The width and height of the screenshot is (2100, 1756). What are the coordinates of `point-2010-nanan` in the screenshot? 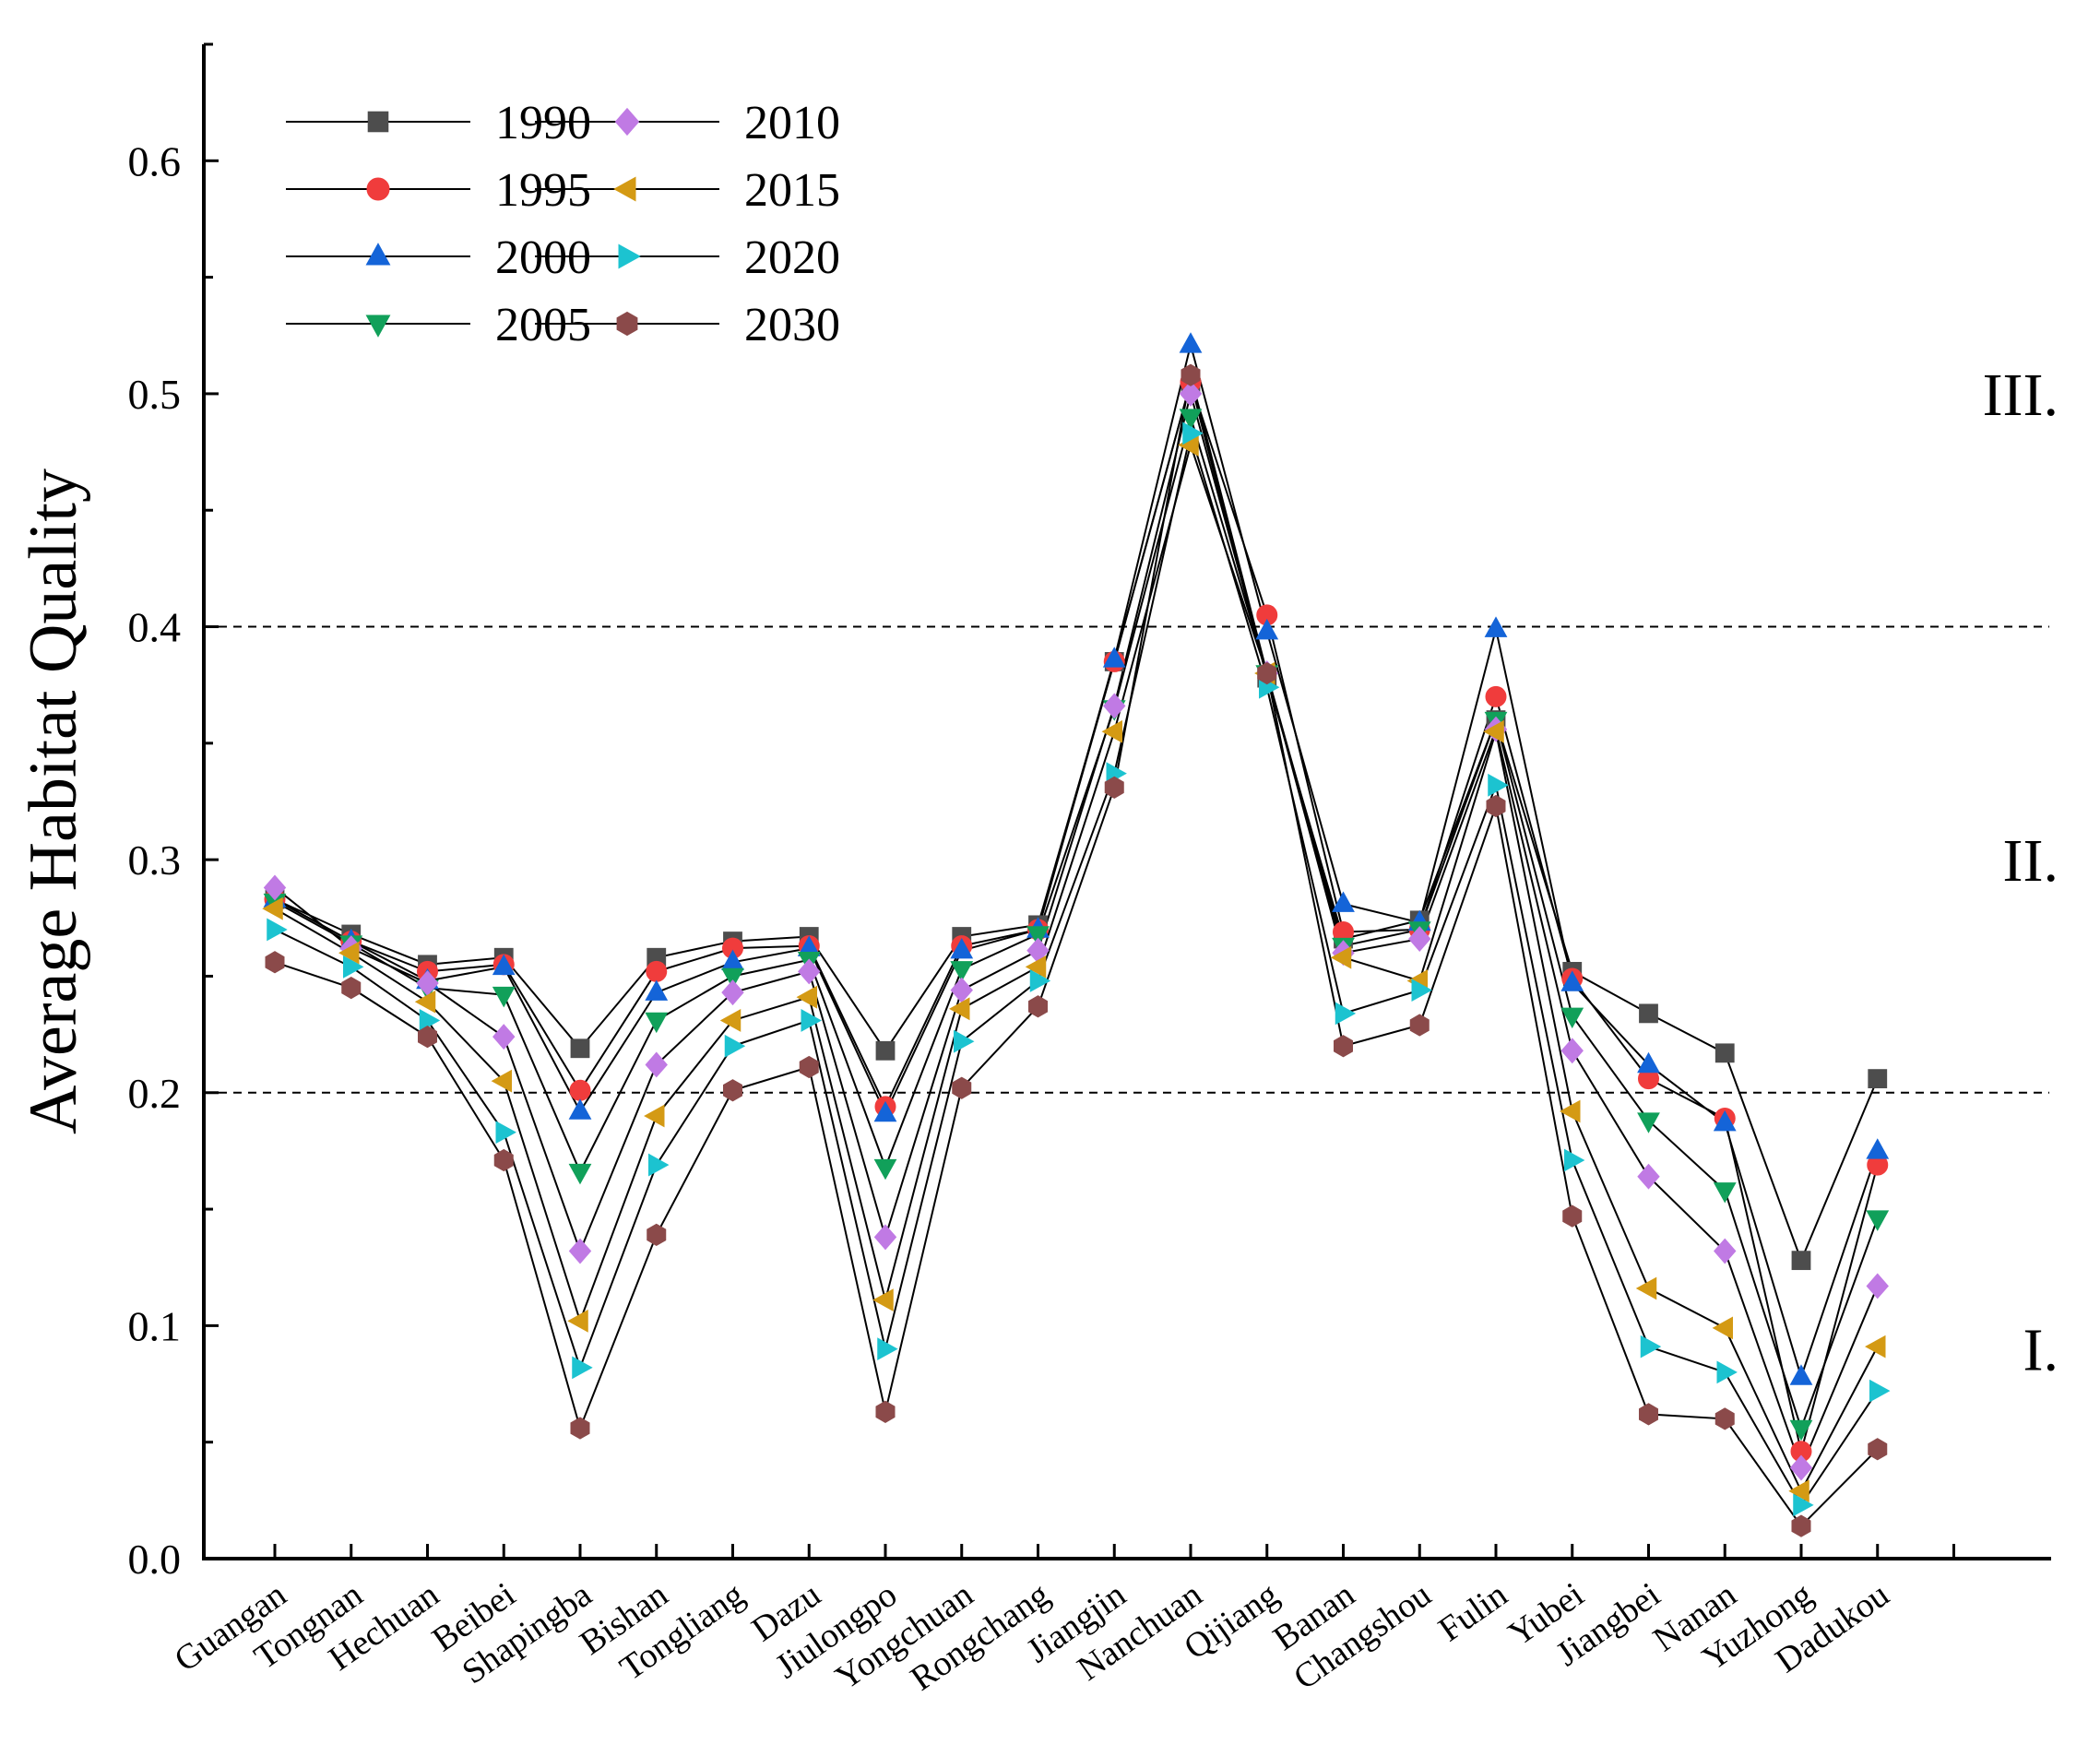 It's located at (1725, 1251).